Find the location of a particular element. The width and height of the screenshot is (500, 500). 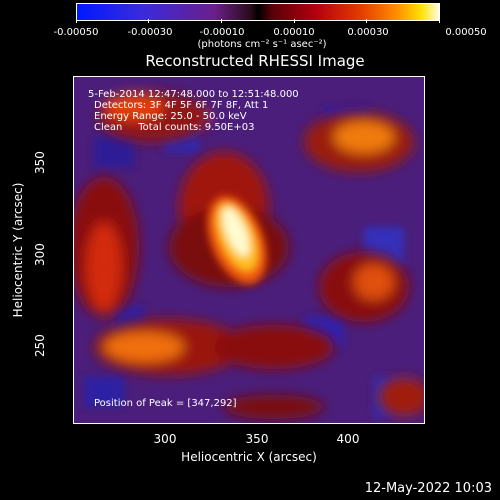

y-axis-label: Heliocentric Y (arcsec) is located at coordinates (18, 250).